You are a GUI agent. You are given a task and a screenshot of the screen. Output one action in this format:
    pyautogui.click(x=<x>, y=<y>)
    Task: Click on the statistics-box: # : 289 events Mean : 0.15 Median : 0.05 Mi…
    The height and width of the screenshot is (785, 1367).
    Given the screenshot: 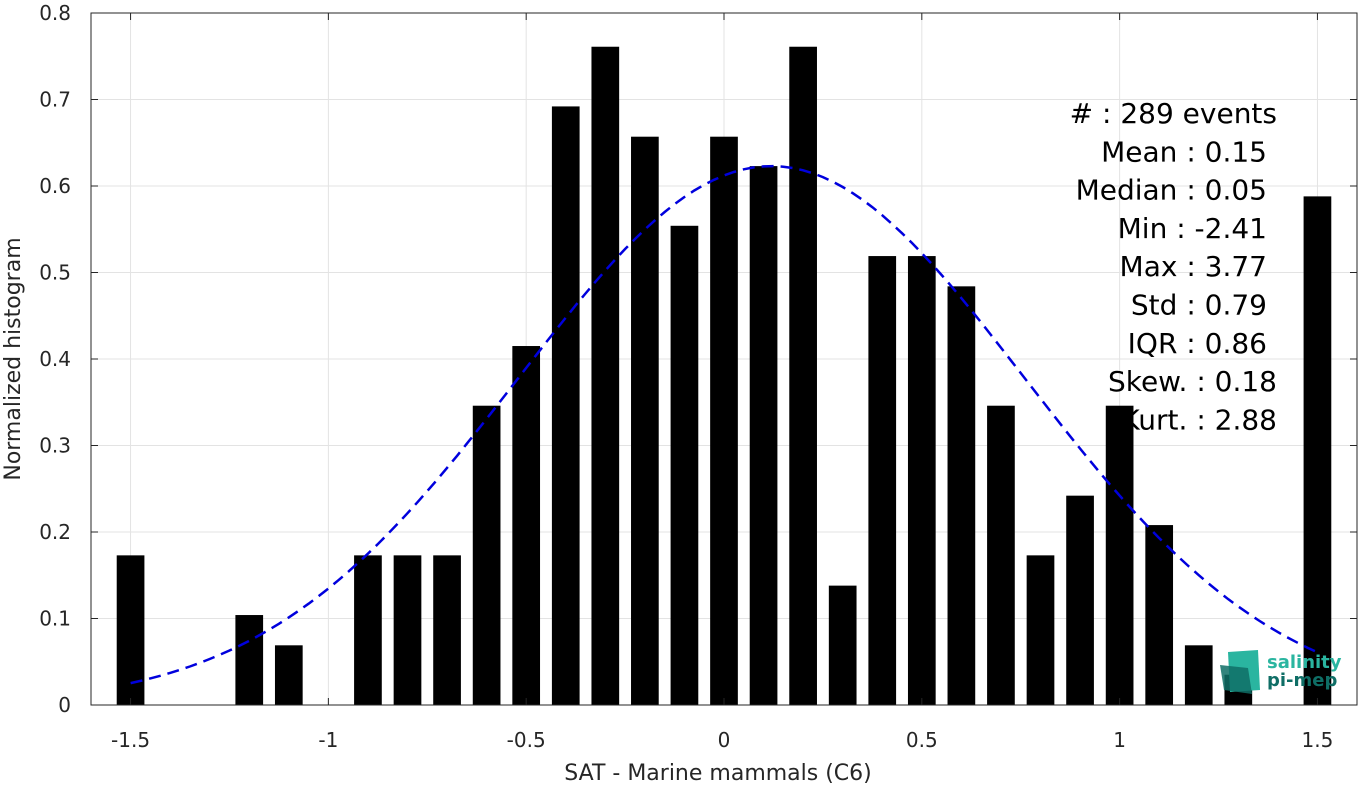 What is the action you would take?
    pyautogui.click(x=1173, y=266)
    